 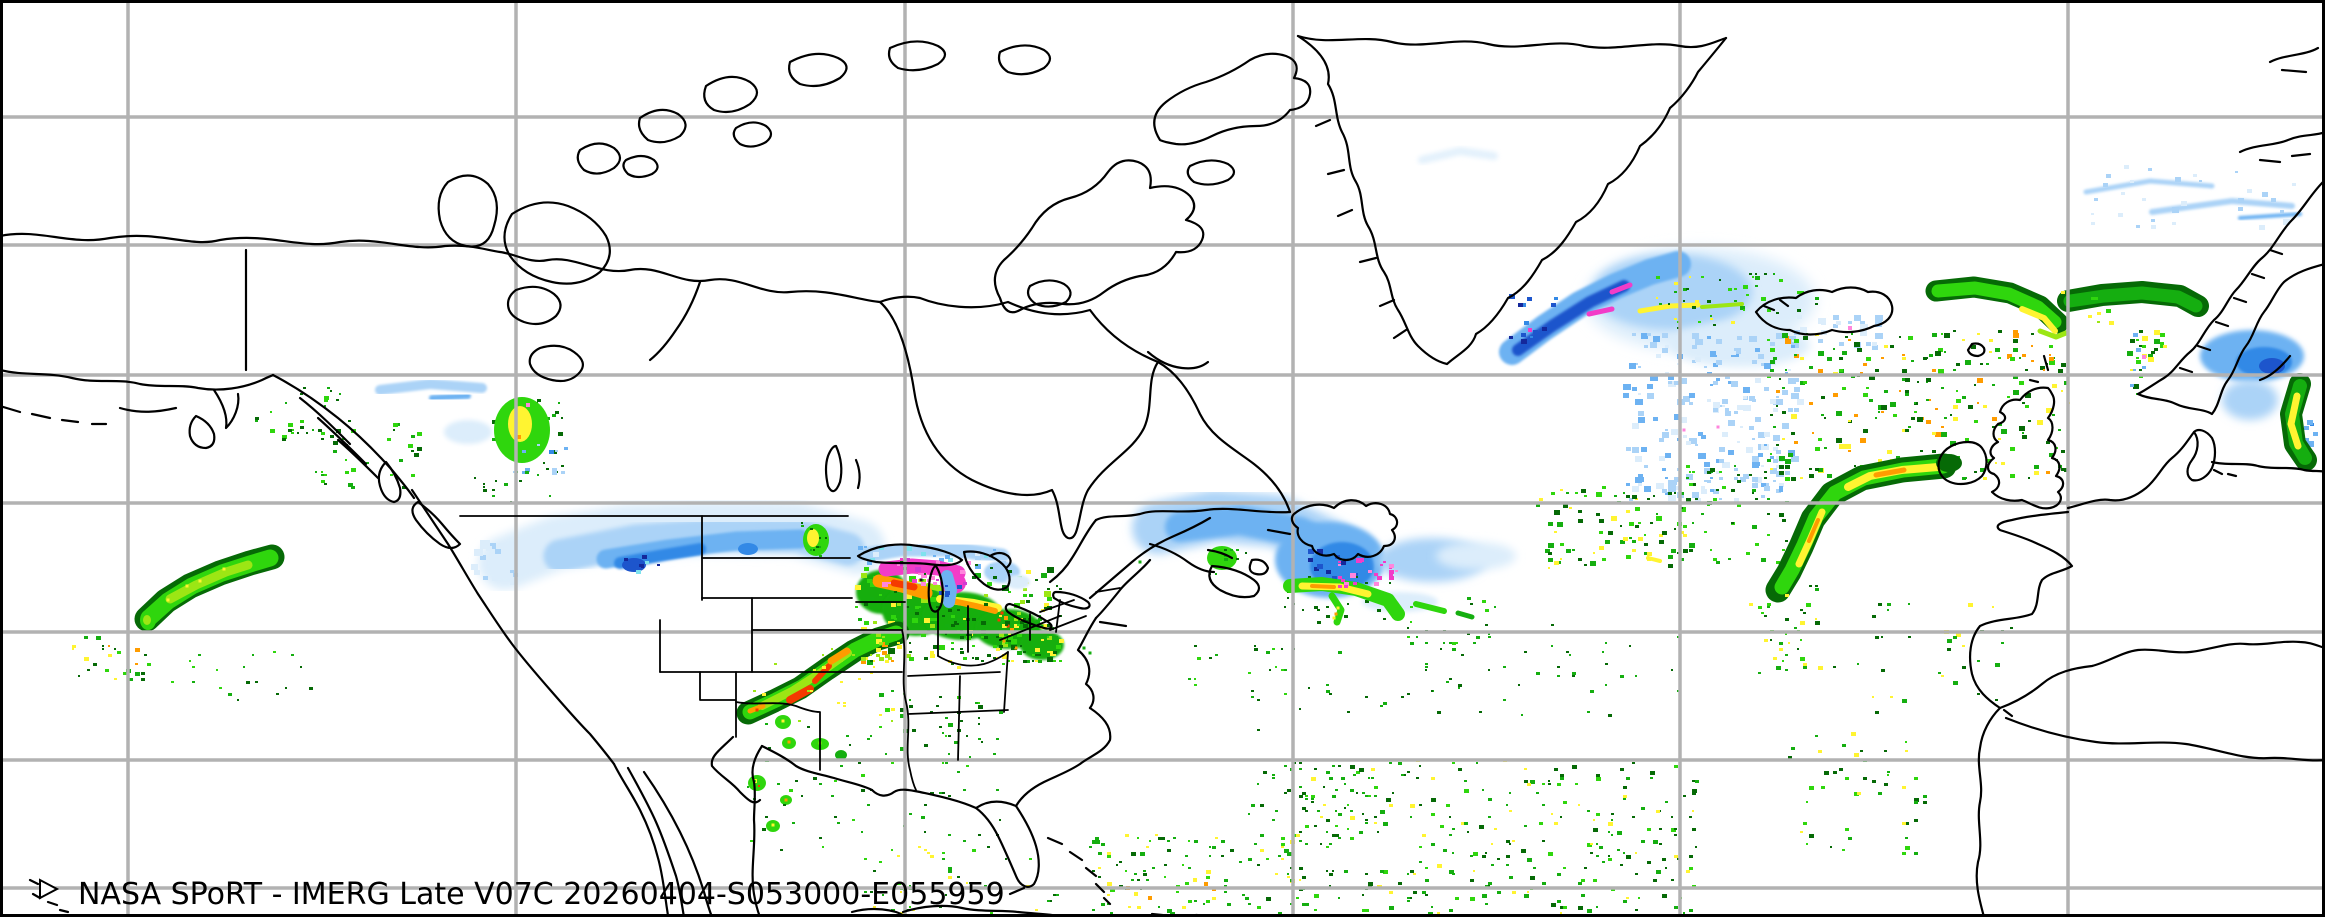 What do you see at coordinates (389, 482) in the screenshot?
I see `coast-haida-gwaii` at bounding box center [389, 482].